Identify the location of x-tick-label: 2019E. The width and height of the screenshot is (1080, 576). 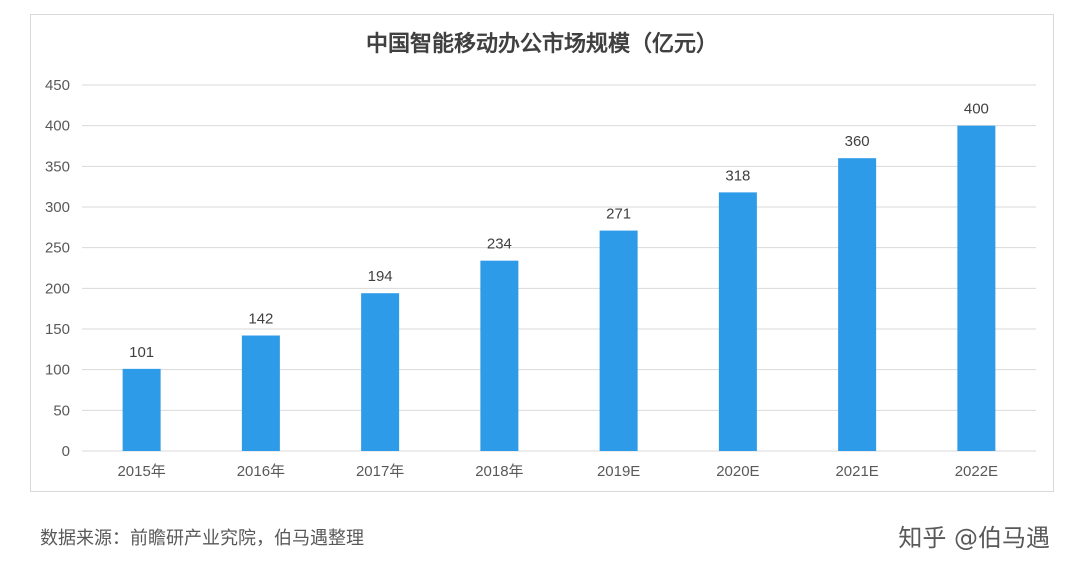
(618, 471).